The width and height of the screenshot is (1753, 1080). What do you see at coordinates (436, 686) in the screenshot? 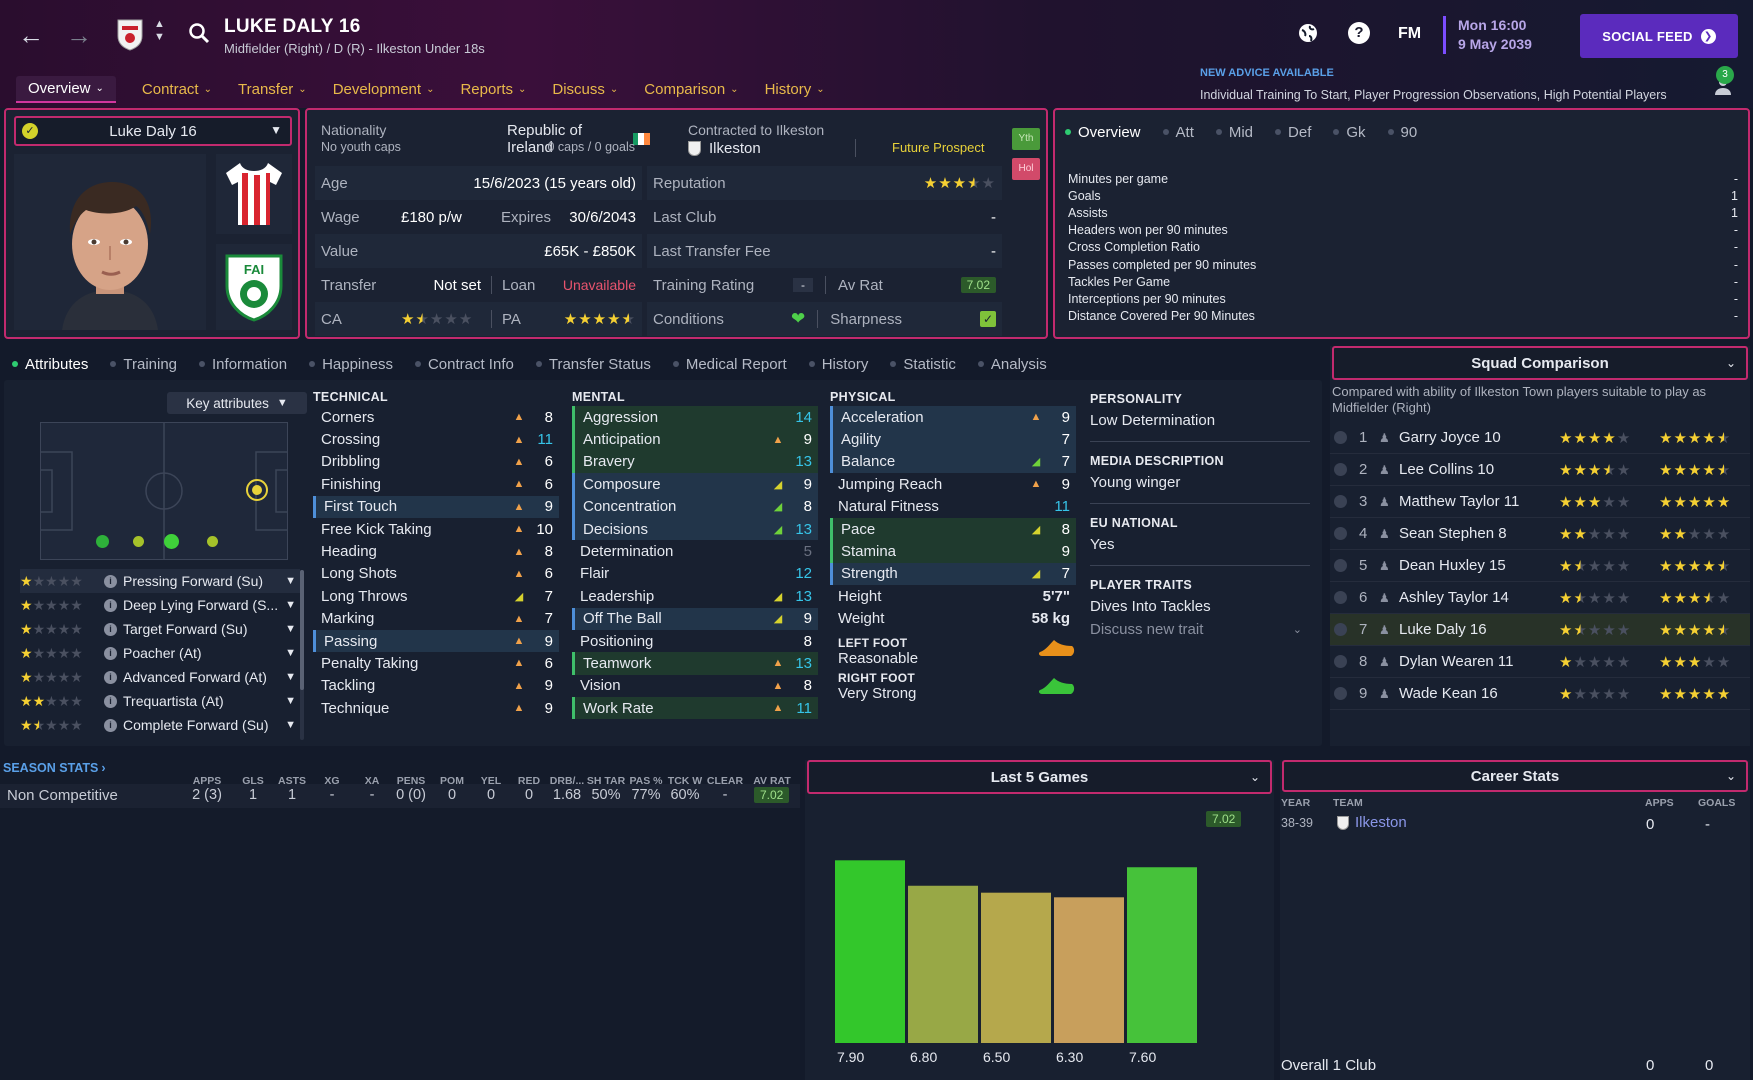
I see `attribute-row: Tackling ▲ 9` at bounding box center [436, 686].